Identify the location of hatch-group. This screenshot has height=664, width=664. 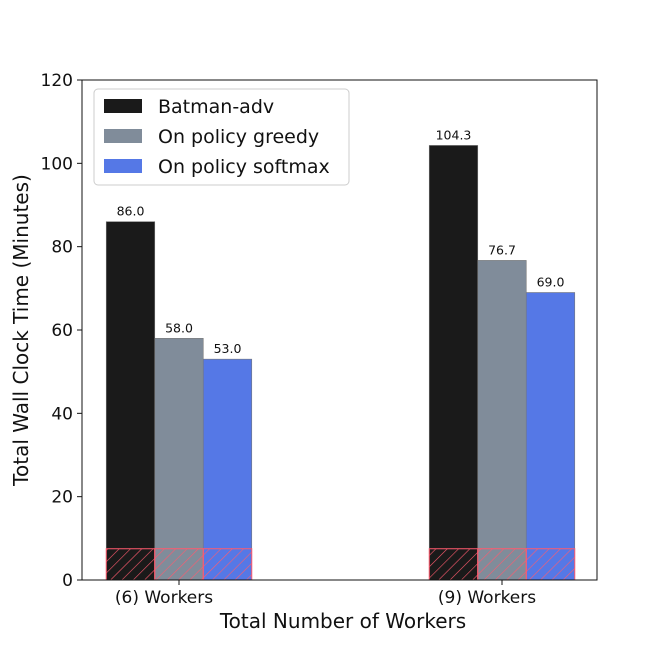
(340, 564).